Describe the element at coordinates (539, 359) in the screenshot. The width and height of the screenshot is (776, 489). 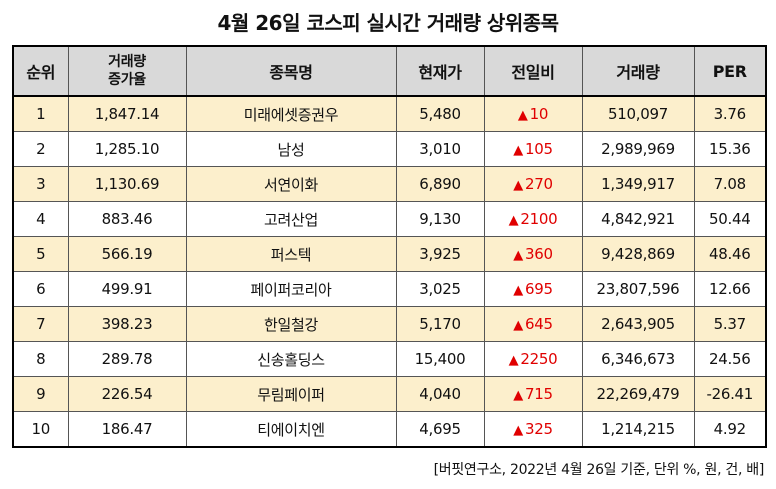
I see `change-value: 2250` at that location.